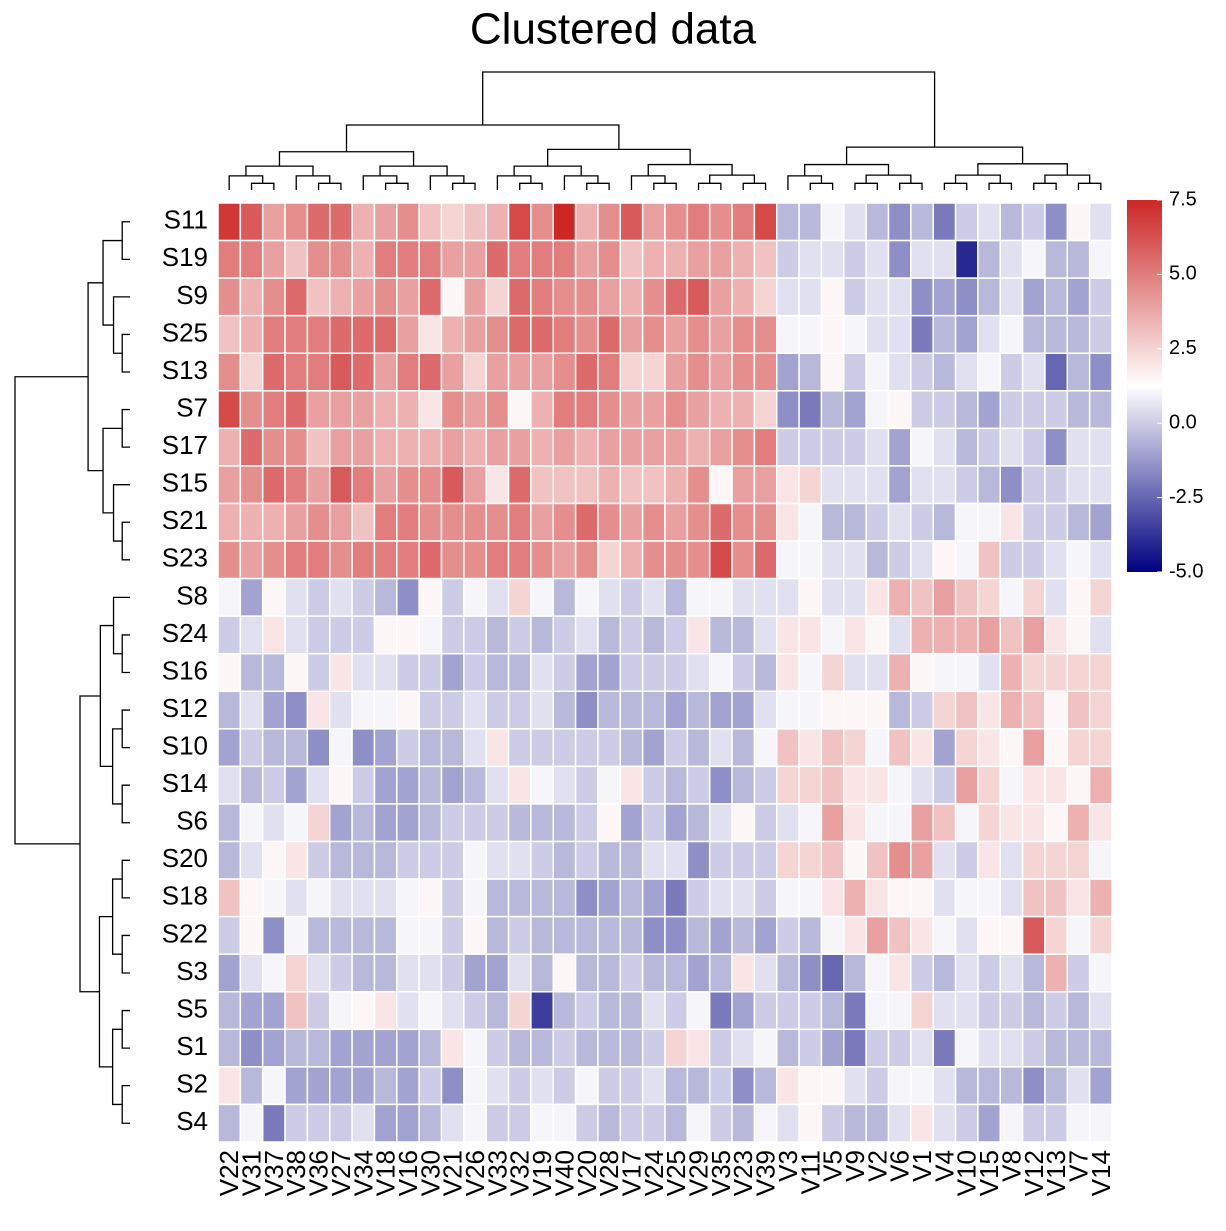  Describe the element at coordinates (855, 1166) in the screenshot. I see `column-label: V9` at that location.